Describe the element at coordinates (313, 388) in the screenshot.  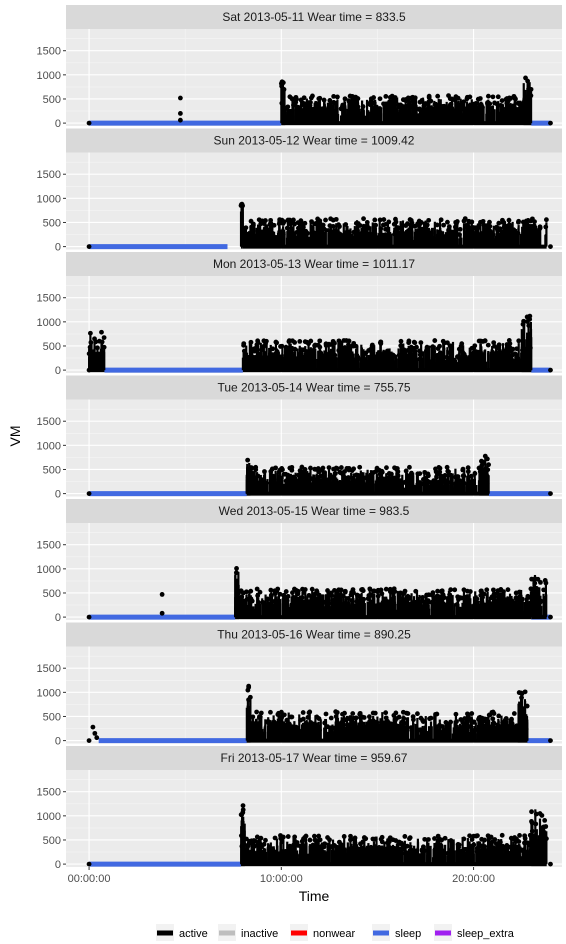
I see `facet-strip-label: Tue 2013-05-14 Wear time = 755.75` at that location.